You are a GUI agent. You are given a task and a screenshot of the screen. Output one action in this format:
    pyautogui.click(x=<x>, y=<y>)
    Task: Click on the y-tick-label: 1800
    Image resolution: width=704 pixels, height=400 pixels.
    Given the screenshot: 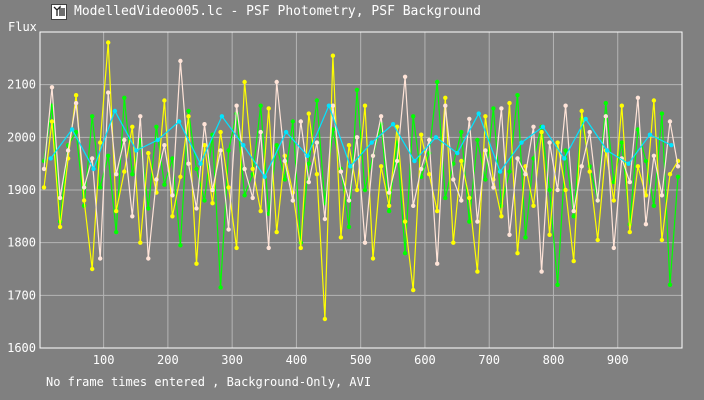 What is the action you would take?
    pyautogui.click(x=21, y=243)
    